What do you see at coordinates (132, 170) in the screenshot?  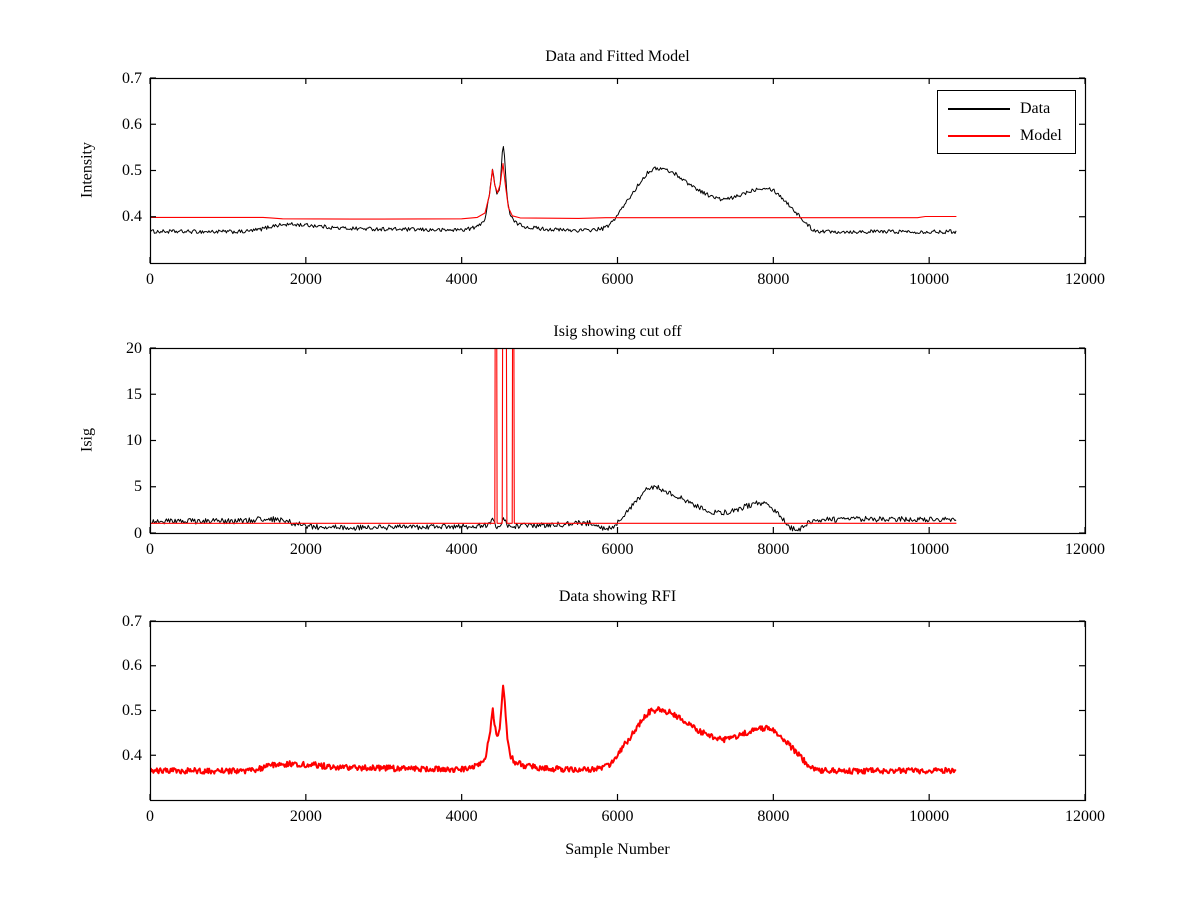 I see `plot1-ytick-0.5: 0.5` at bounding box center [132, 170].